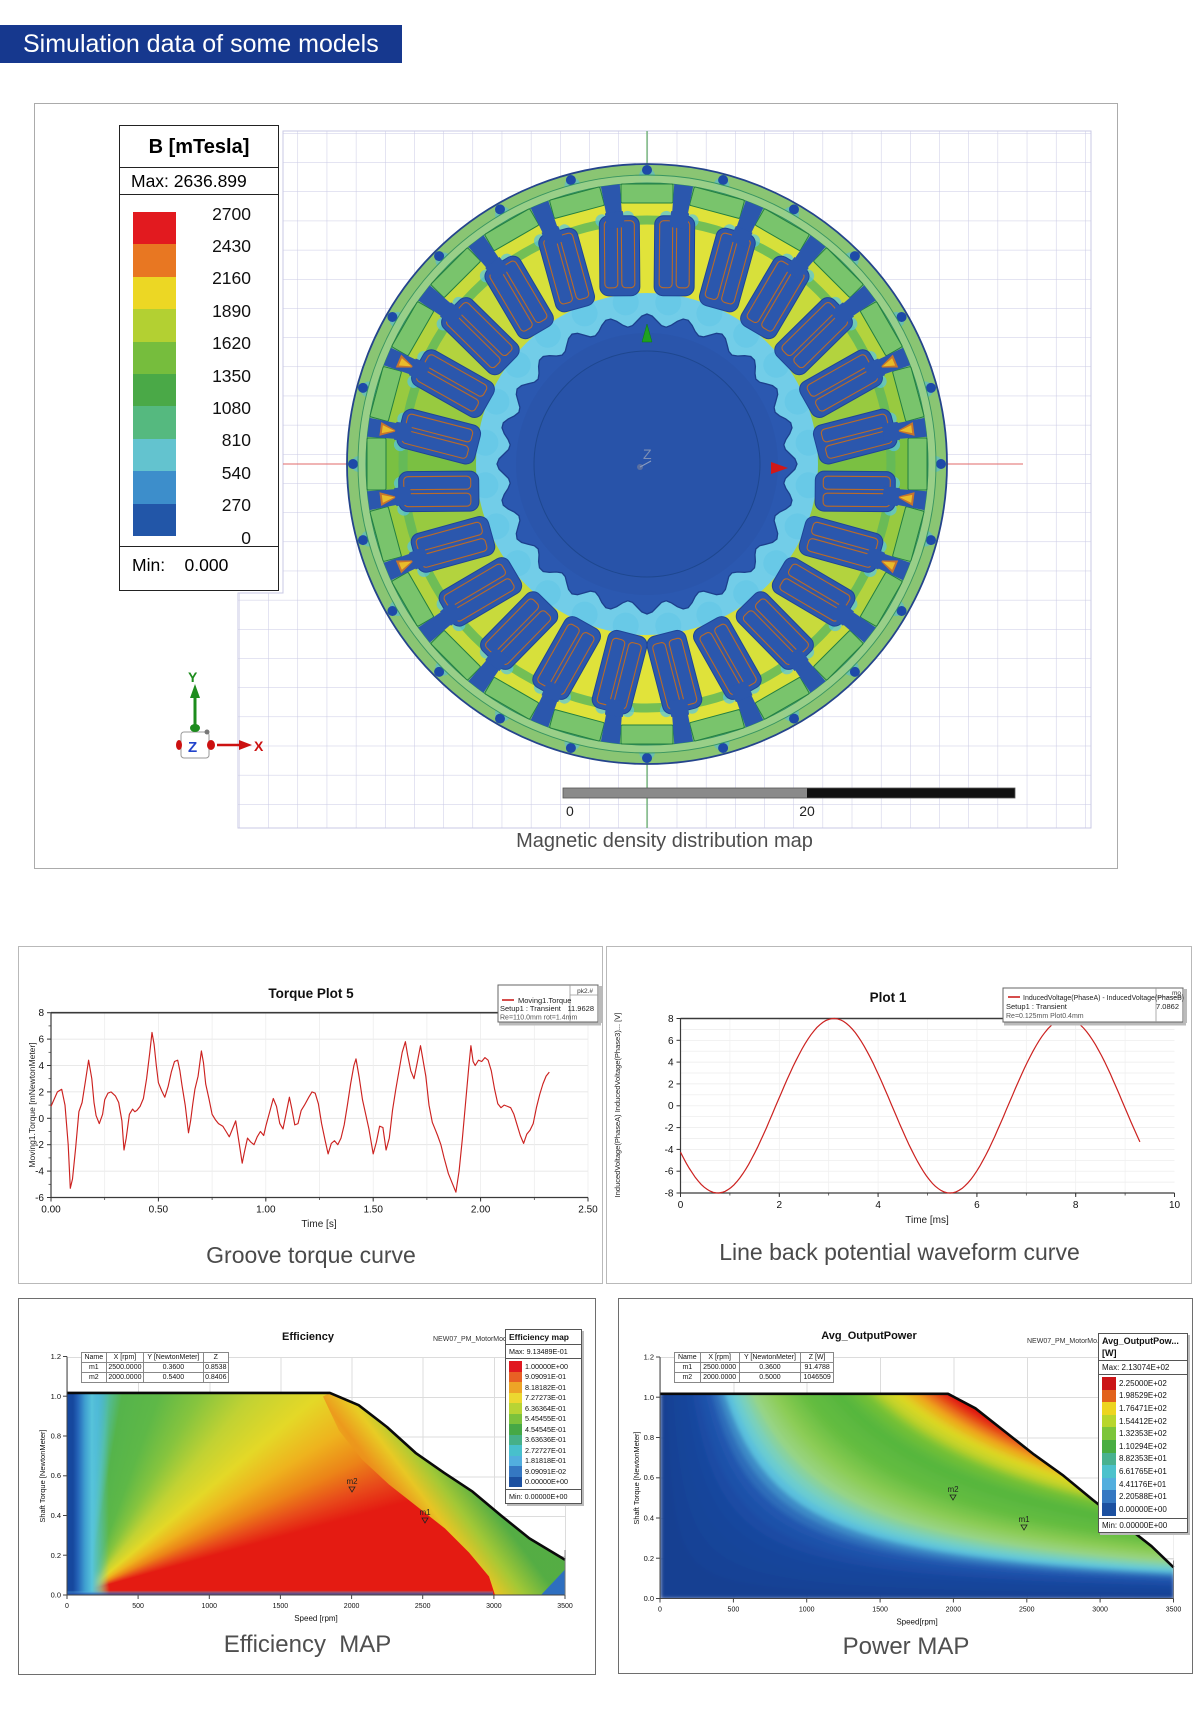  I want to click on svg-text: mo, so click(1176, 993).